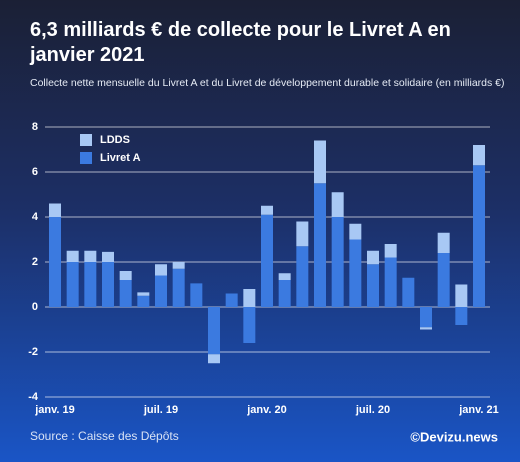  I want to click on legend-label: LDDS, so click(115, 140).